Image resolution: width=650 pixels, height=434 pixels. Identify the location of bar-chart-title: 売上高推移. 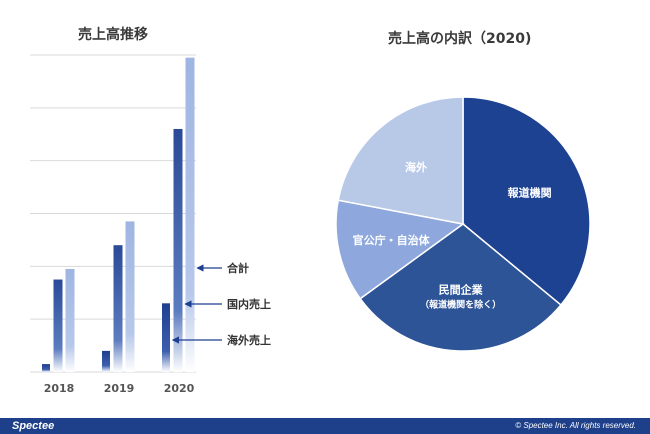
(113, 35).